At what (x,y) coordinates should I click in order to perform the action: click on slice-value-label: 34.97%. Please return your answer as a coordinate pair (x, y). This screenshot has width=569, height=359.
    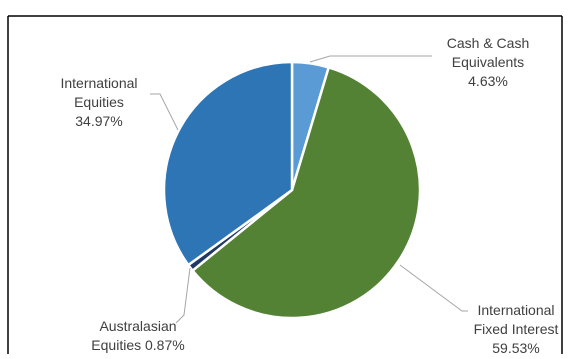
    Looking at the image, I should click on (98, 121).